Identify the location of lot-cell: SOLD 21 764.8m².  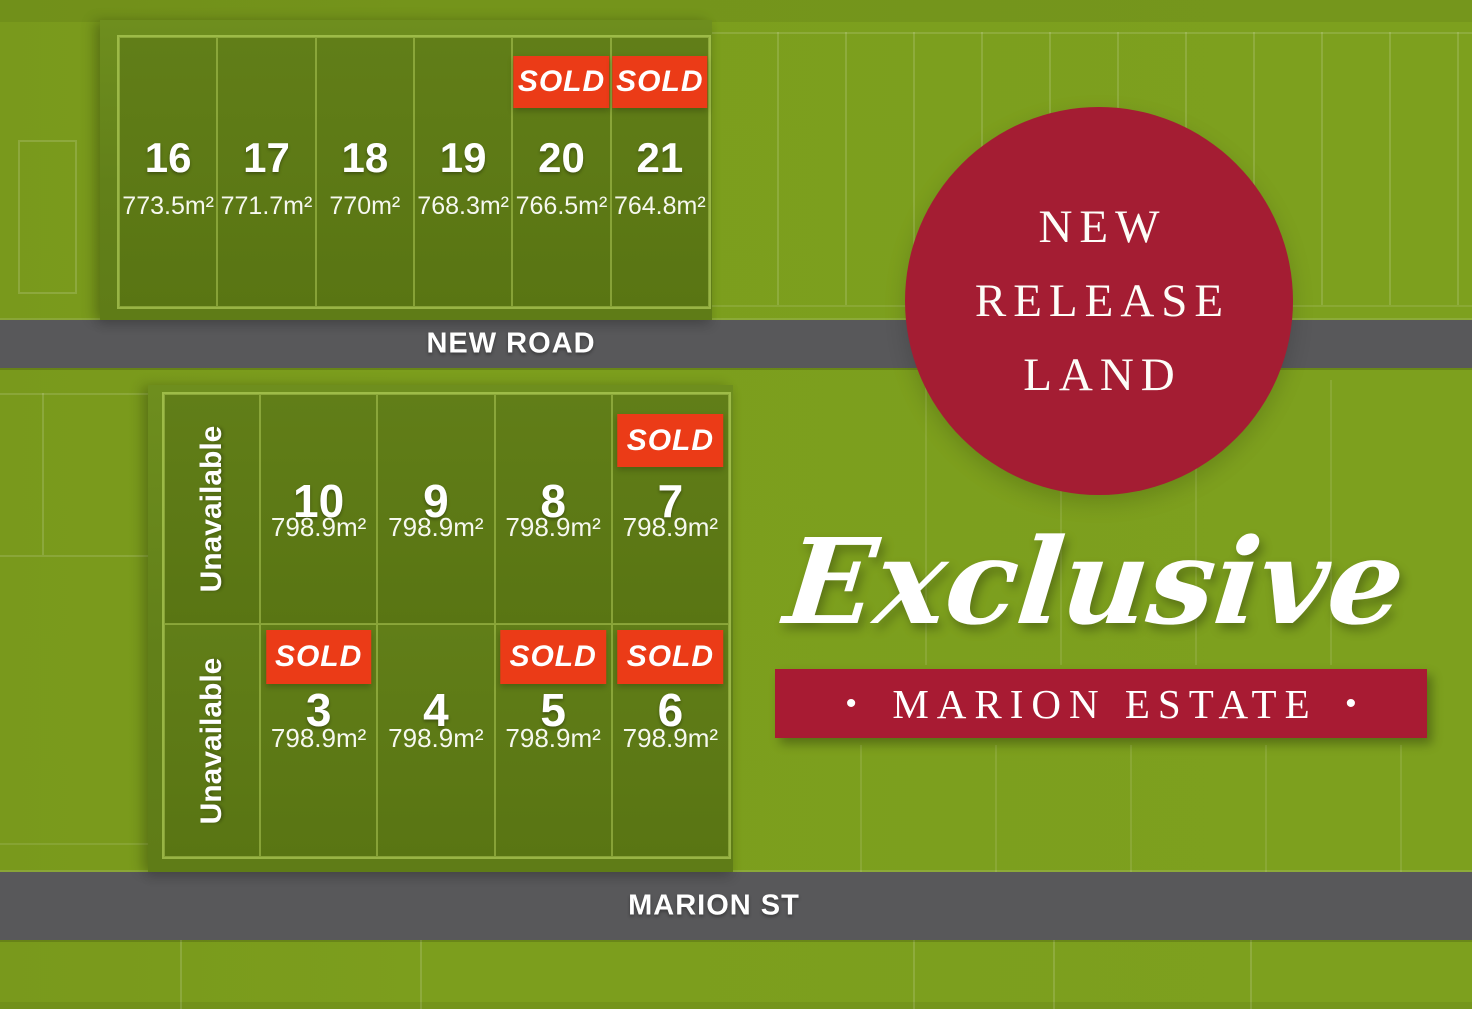
(659, 172).